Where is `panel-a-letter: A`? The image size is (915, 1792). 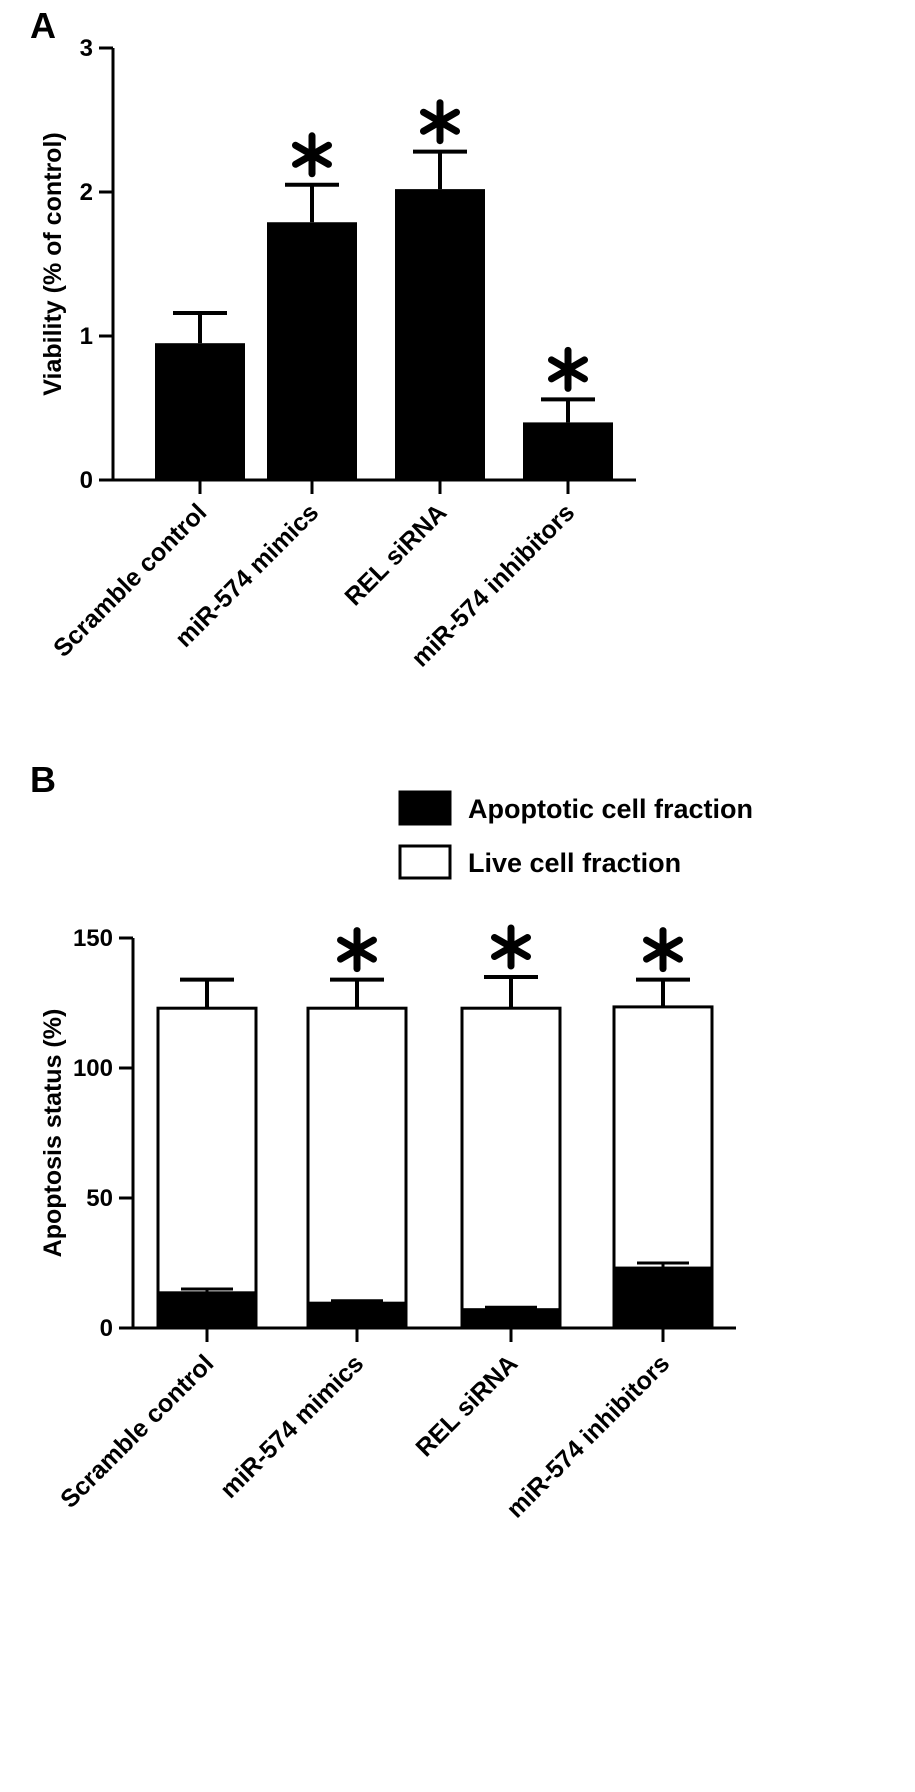 panel-a-letter: A is located at coordinates (43, 25).